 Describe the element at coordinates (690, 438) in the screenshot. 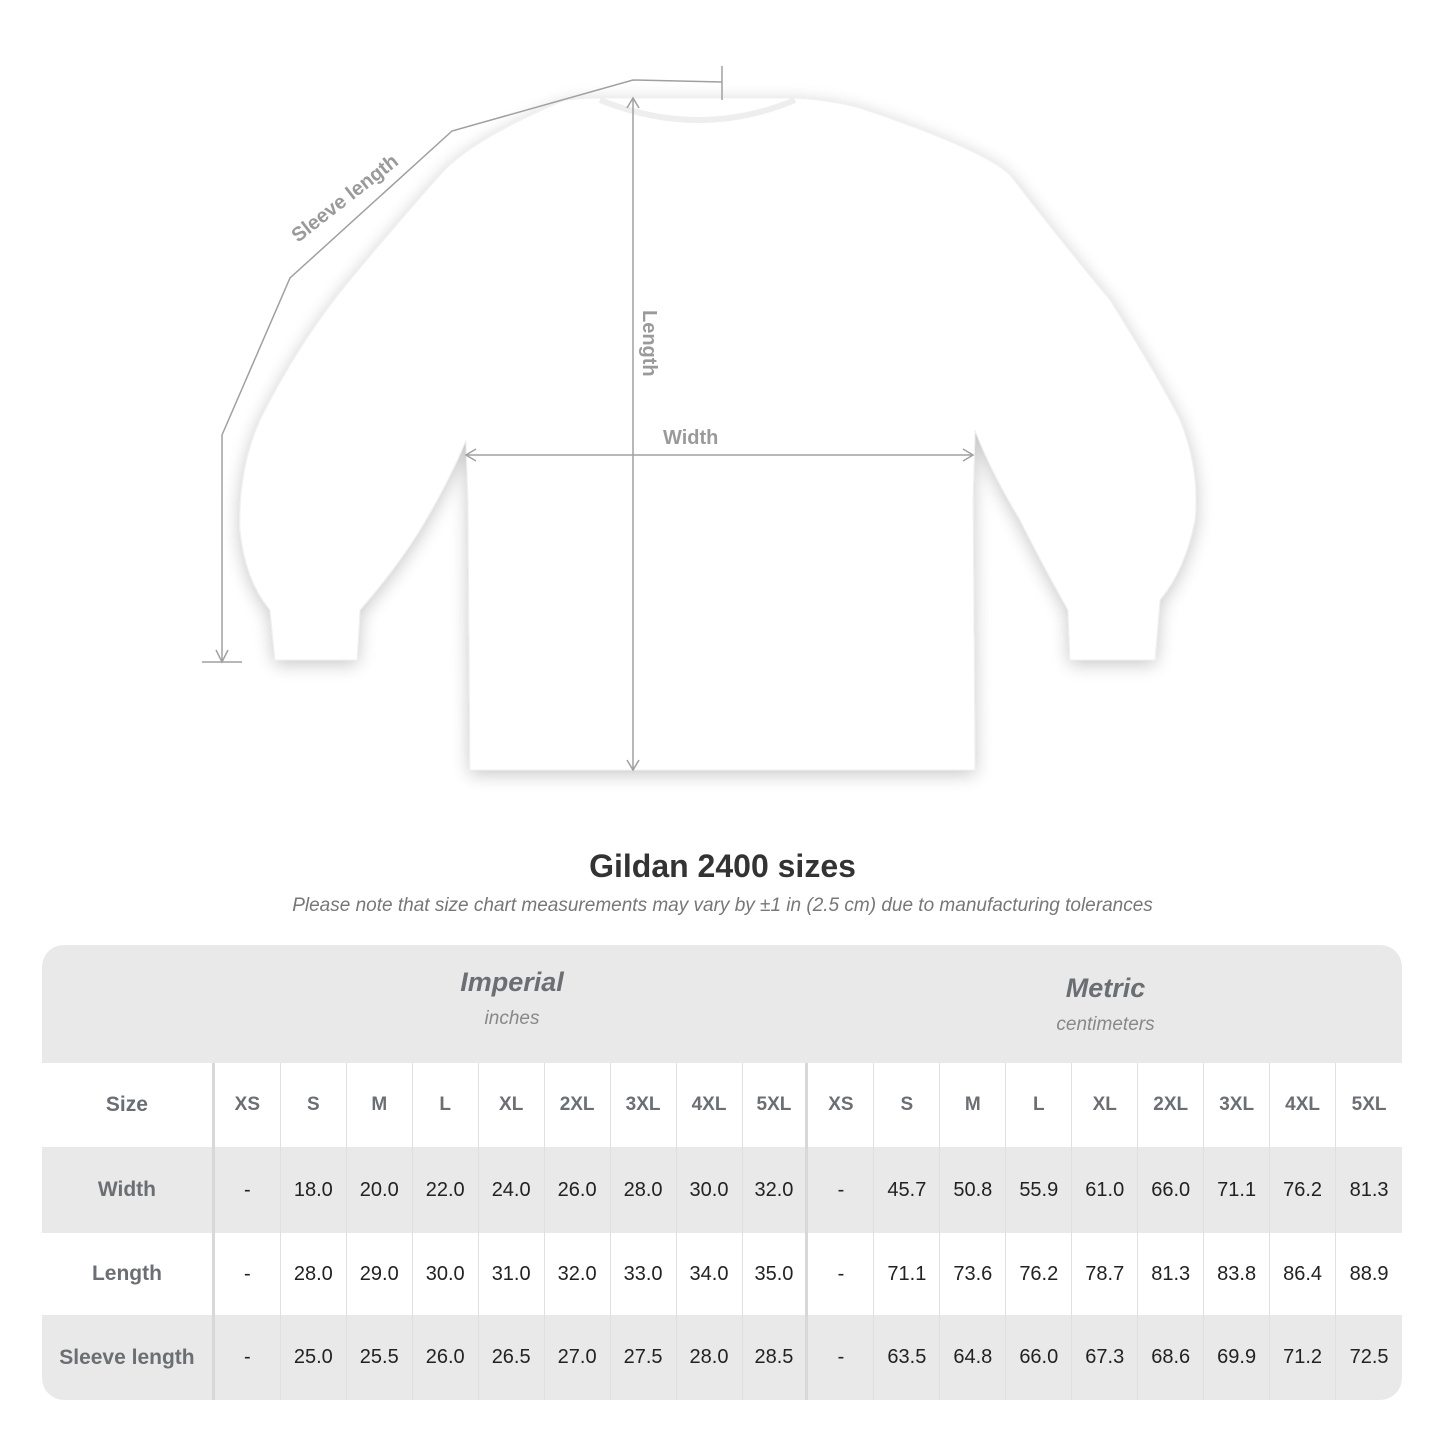

I see `width-label: Width` at that location.